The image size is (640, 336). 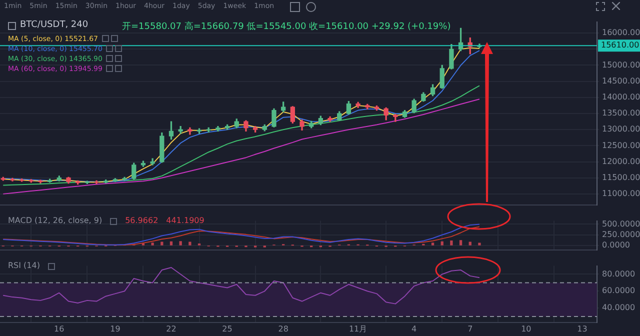 What do you see at coordinates (414, 329) in the screenshot?
I see `x-tick-label: 4` at bounding box center [414, 329].